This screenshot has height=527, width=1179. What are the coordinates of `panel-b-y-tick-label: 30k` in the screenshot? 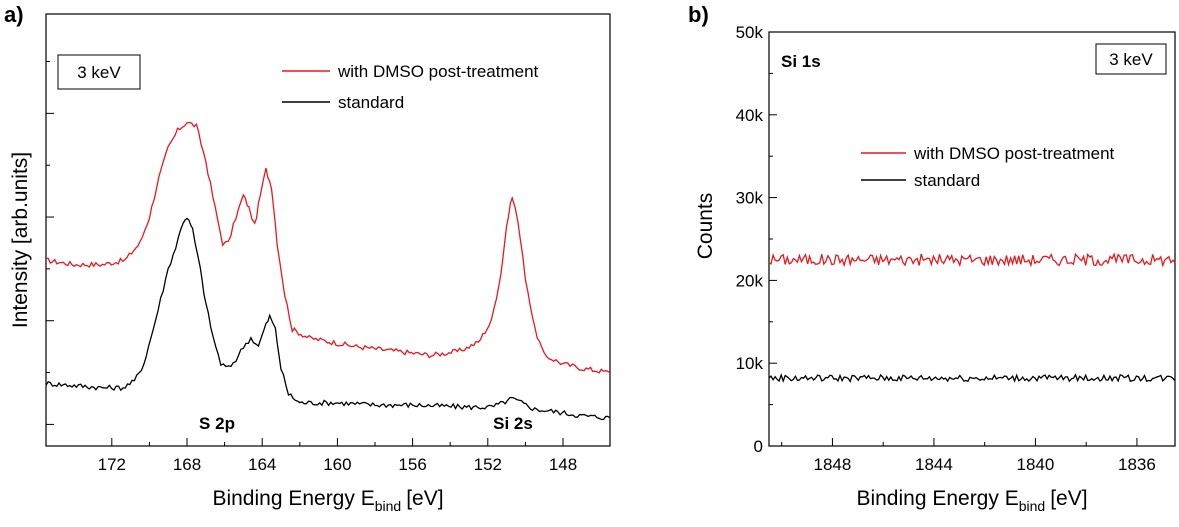 It's located at (750, 198).